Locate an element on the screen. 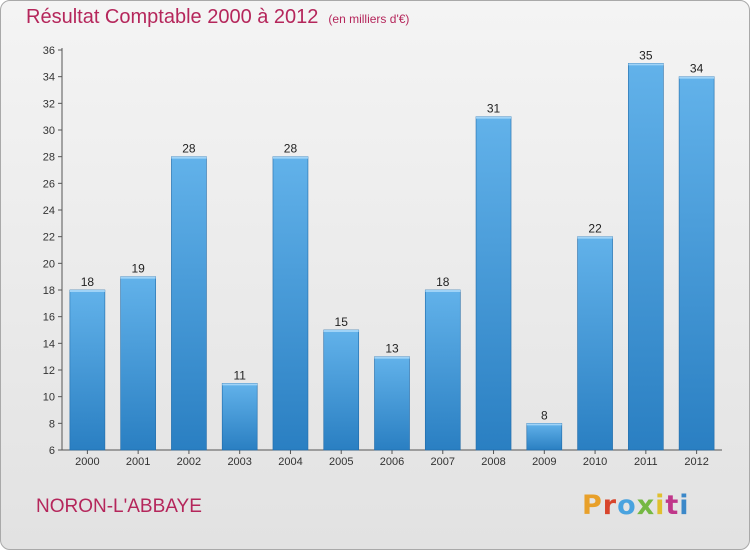  bar-2007 is located at coordinates (442, 370).